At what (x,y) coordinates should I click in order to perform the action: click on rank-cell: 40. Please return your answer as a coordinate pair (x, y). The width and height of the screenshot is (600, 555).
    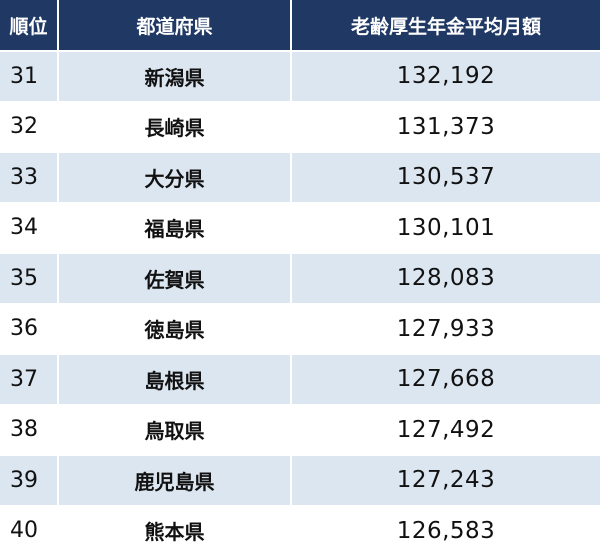
    Looking at the image, I should click on (28, 530).